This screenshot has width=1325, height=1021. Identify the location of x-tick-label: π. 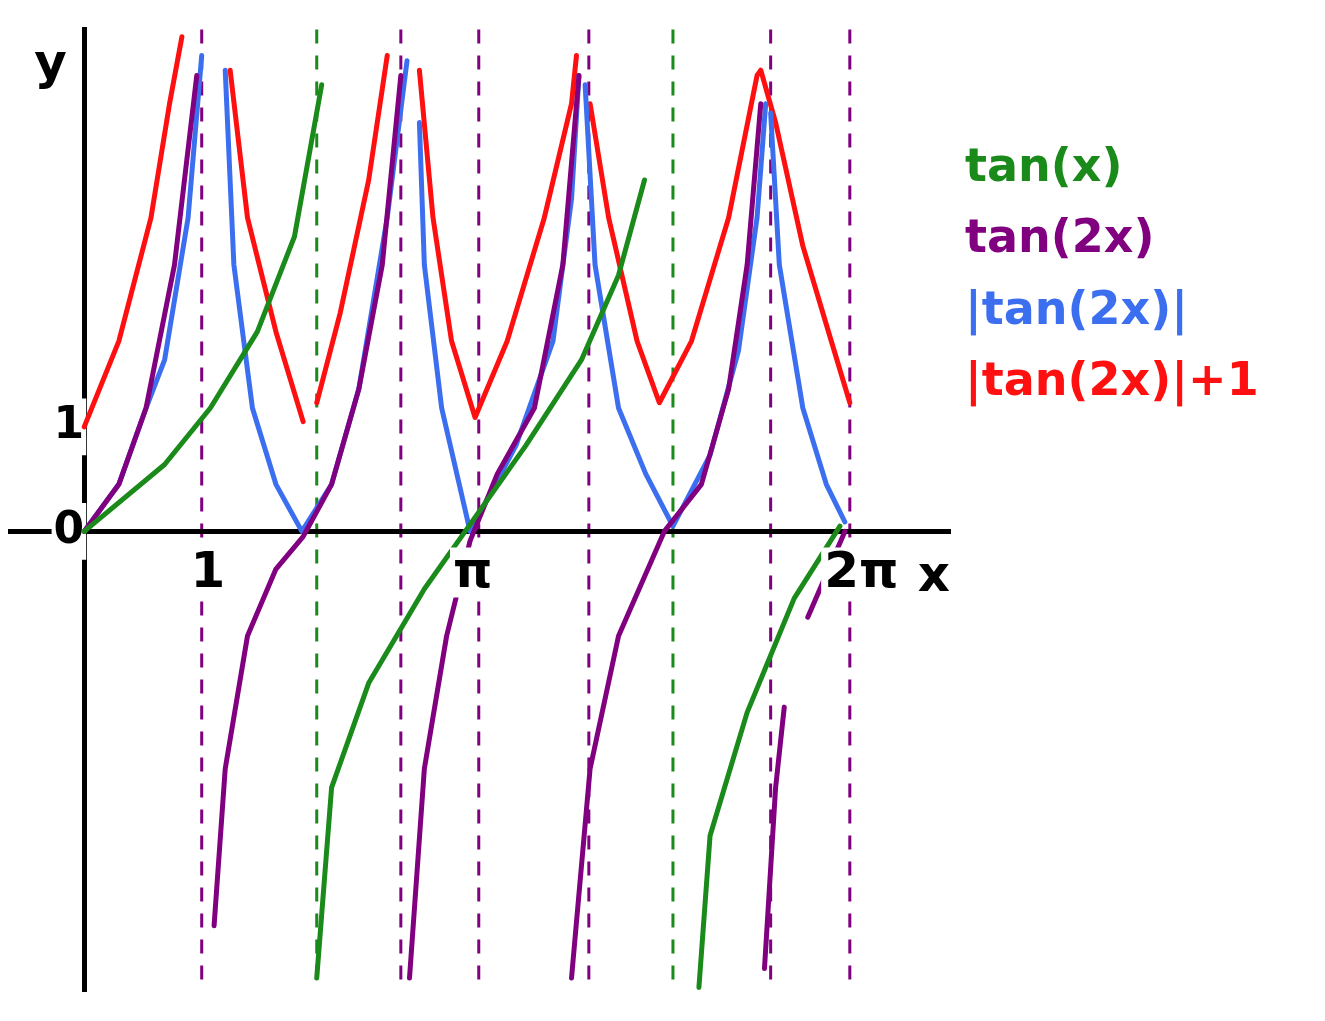
(473, 570).